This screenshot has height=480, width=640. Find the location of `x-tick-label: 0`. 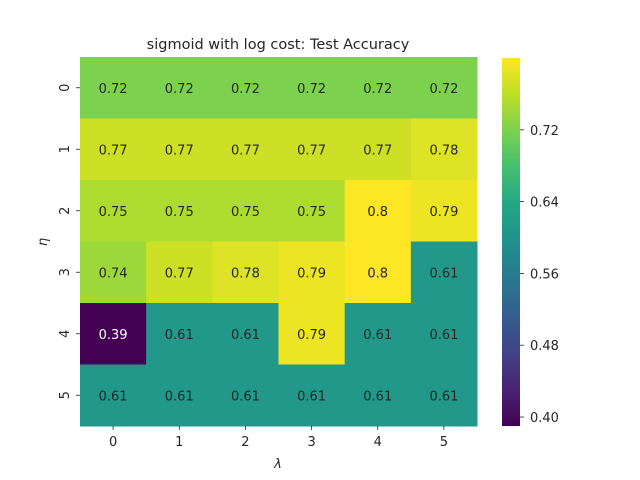

x-tick-label: 0 is located at coordinates (113, 442).